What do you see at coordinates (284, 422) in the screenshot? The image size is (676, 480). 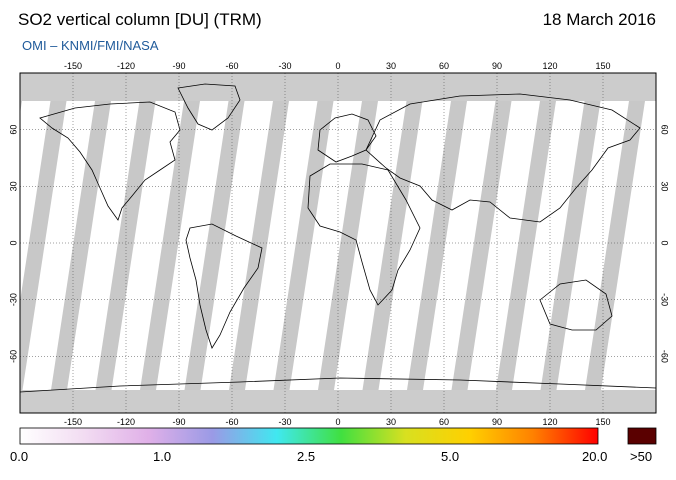 I see `lon-tick-label-bottom: -30` at bounding box center [284, 422].